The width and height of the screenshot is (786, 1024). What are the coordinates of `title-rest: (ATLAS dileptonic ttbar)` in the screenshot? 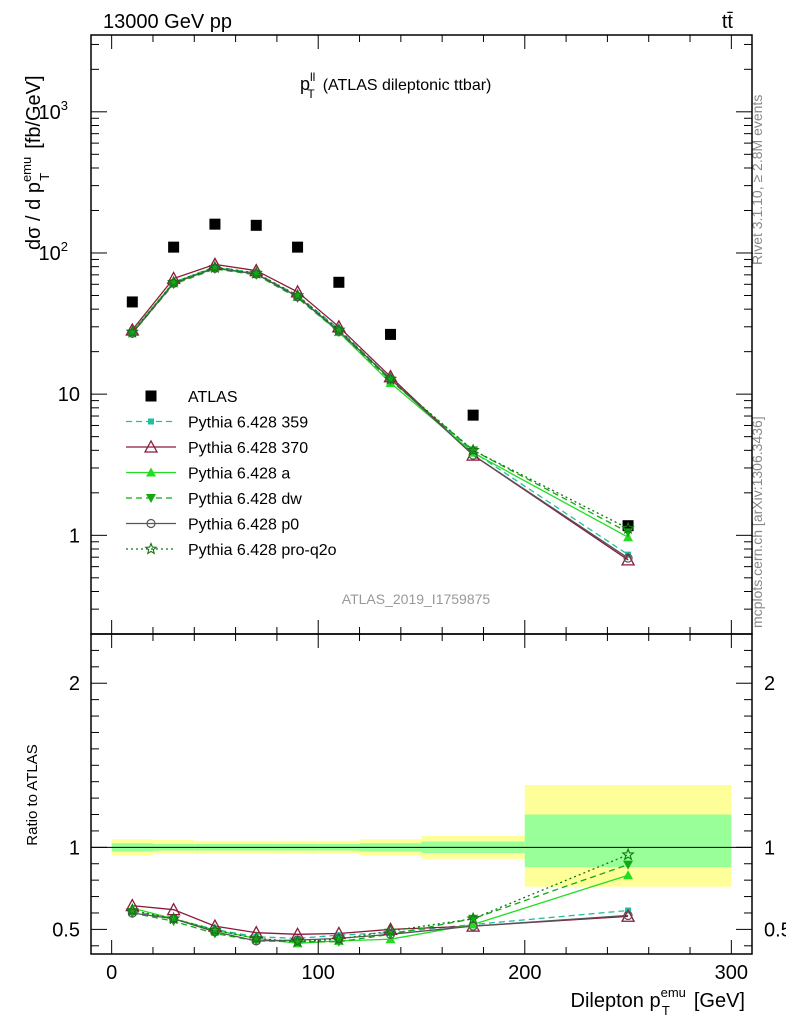 It's located at (407, 85).